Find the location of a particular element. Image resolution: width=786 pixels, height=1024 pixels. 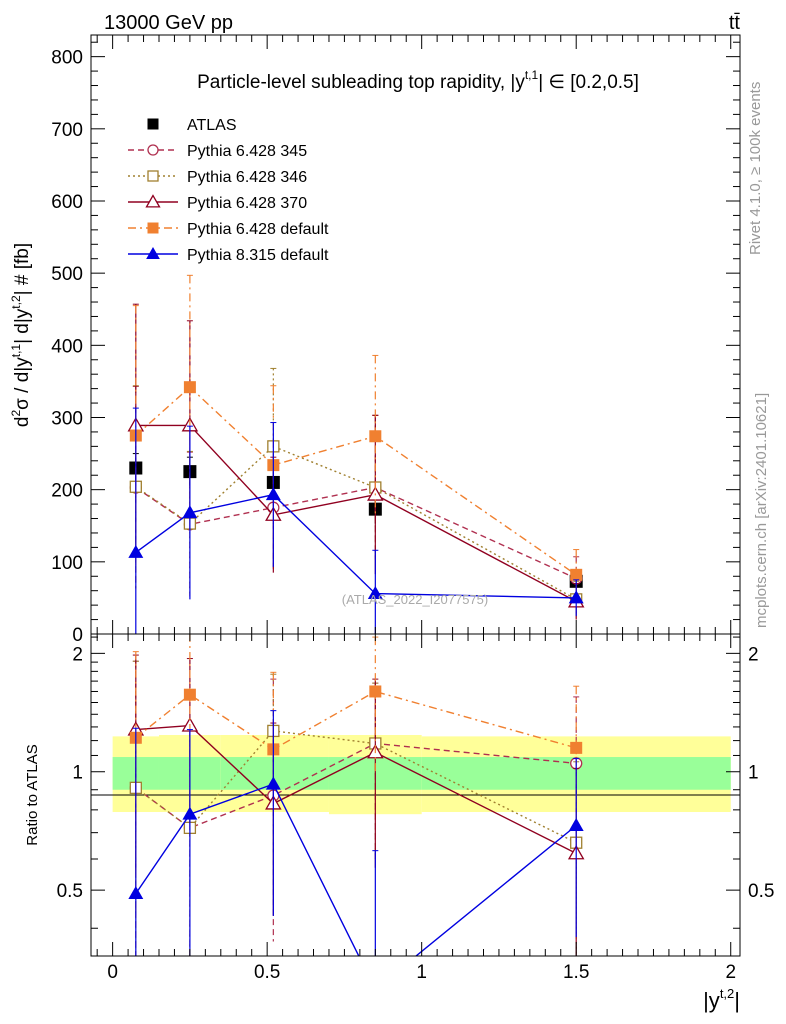

legend-marker-p346 is located at coordinates (153, 176).